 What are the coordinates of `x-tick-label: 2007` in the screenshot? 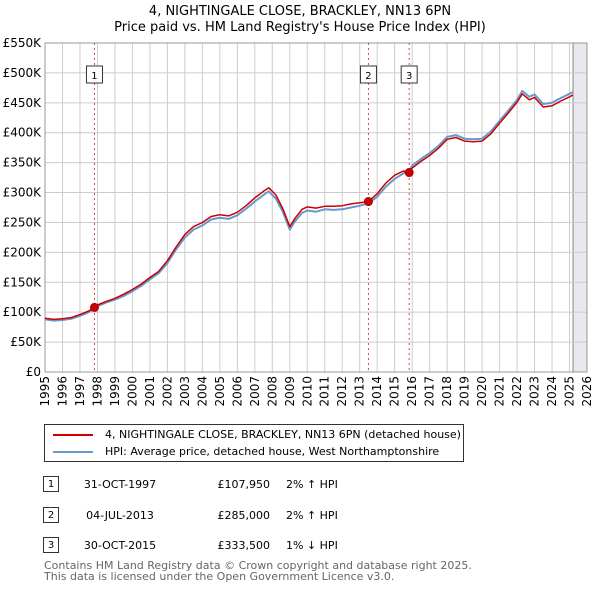 It's located at (255, 391).